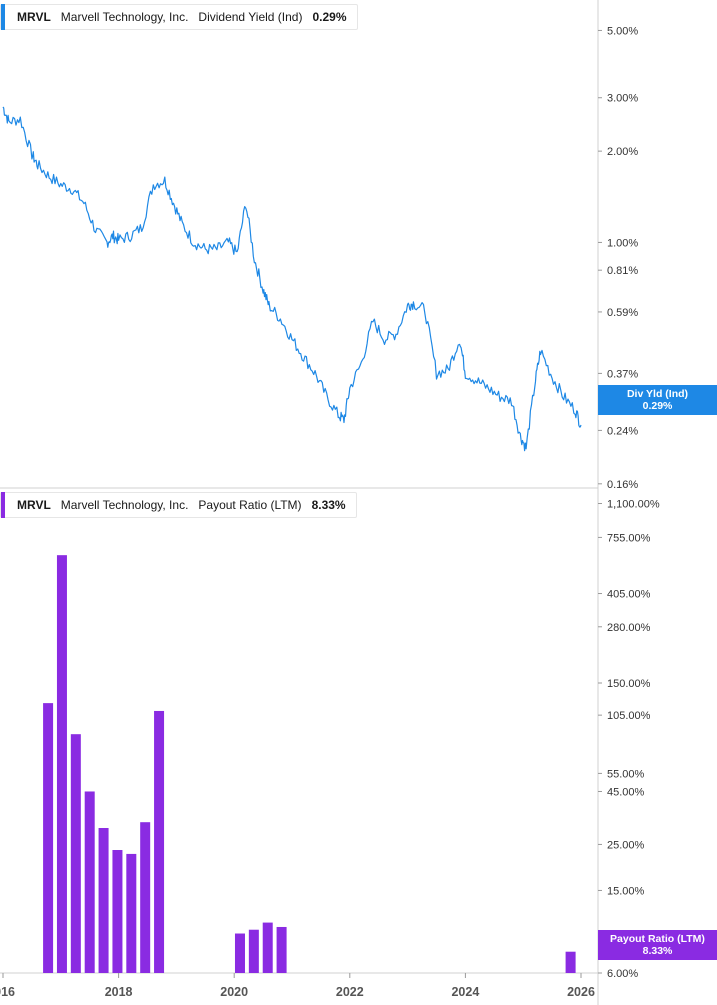 The image size is (717, 1005). I want to click on yield-axis-tick-label: 5.00%, so click(622, 31).